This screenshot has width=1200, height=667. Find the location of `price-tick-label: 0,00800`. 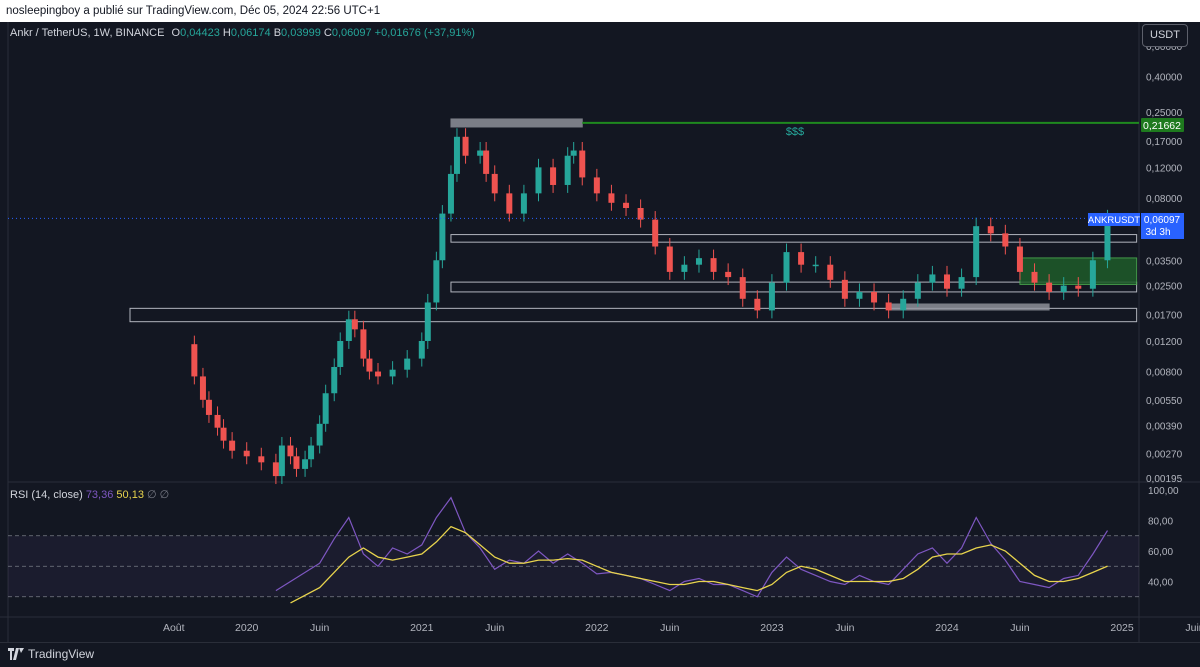

price-tick-label: 0,00800 is located at coordinates (1164, 373).